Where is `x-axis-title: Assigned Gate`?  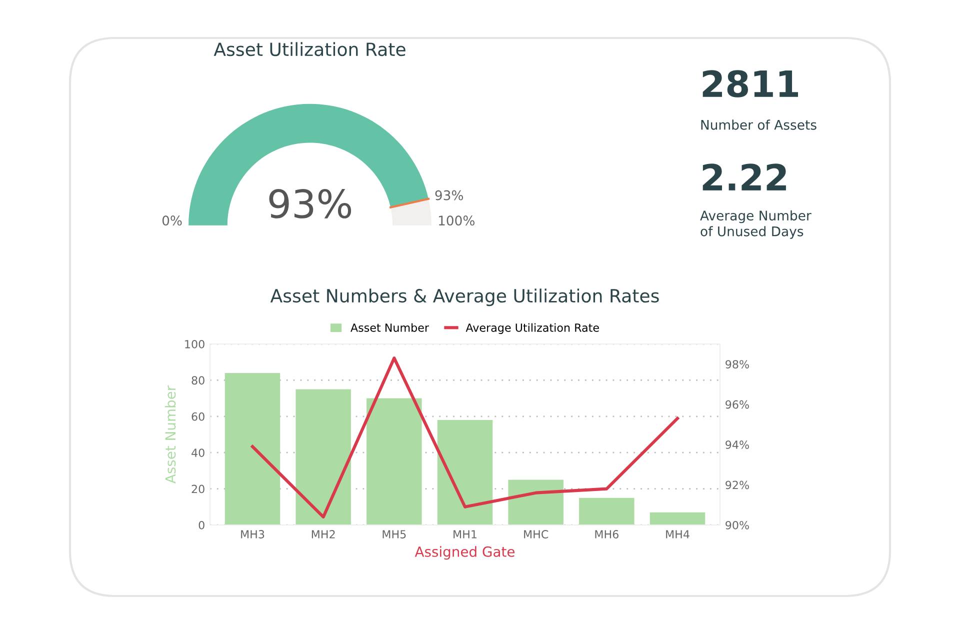 x-axis-title: Assigned Gate is located at coordinates (464, 553).